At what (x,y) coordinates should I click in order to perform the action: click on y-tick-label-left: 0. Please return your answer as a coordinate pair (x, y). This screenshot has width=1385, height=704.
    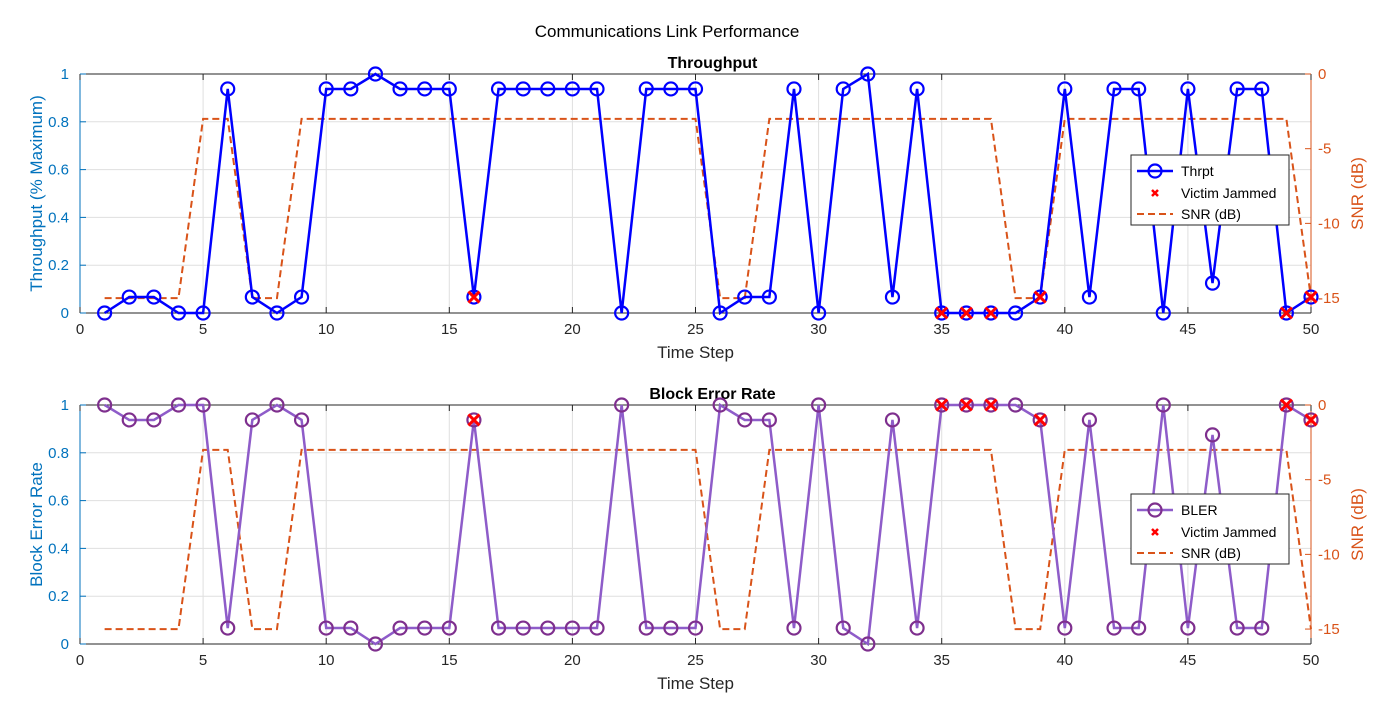
    Looking at the image, I should click on (65, 313).